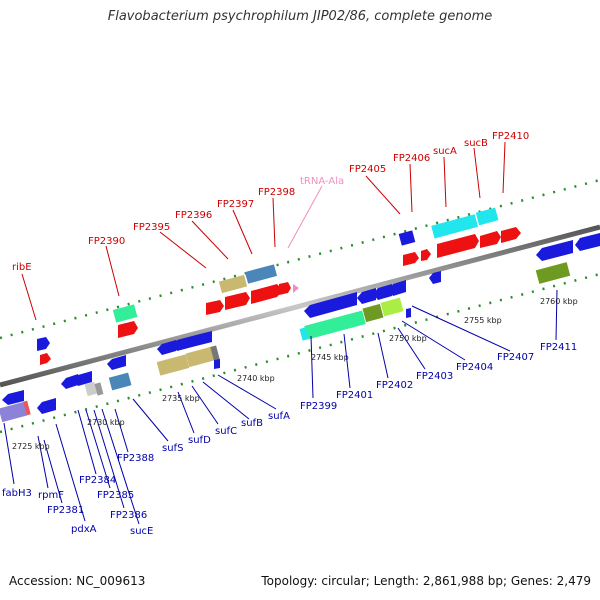 This screenshot has height=600, width=600. I want to click on label-FP2385: FP2385, so click(115, 495).